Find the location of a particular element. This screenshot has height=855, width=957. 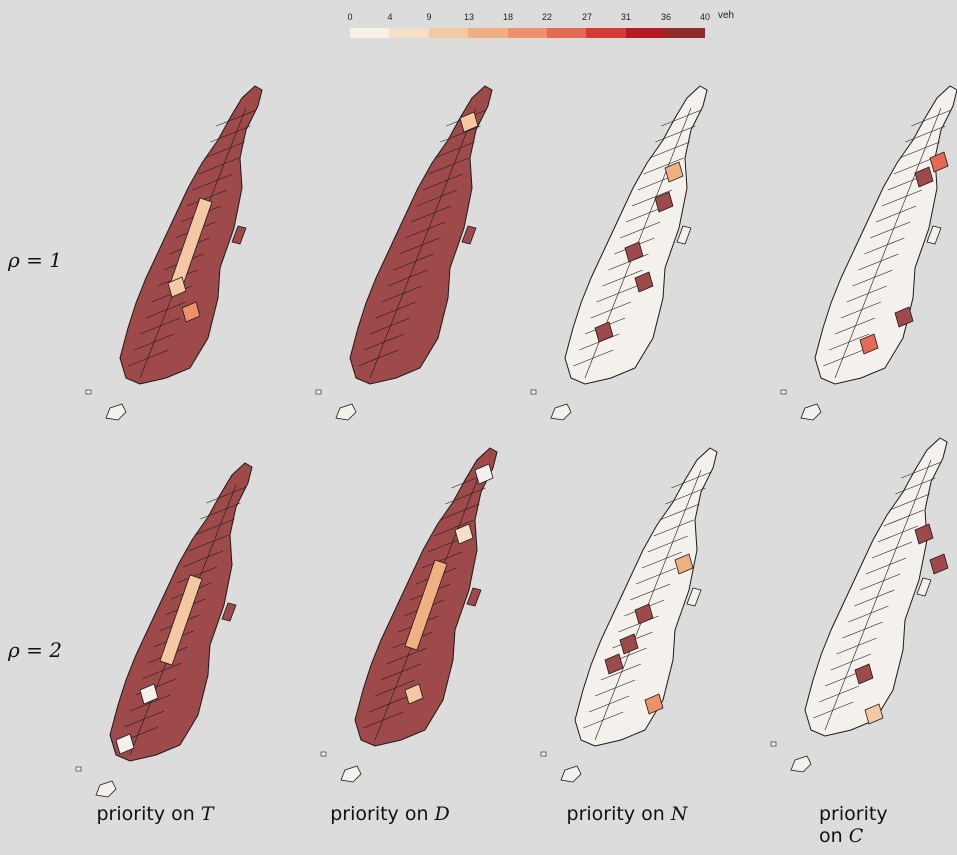

column-label-priority-N: priority on N is located at coordinates (627, 814).